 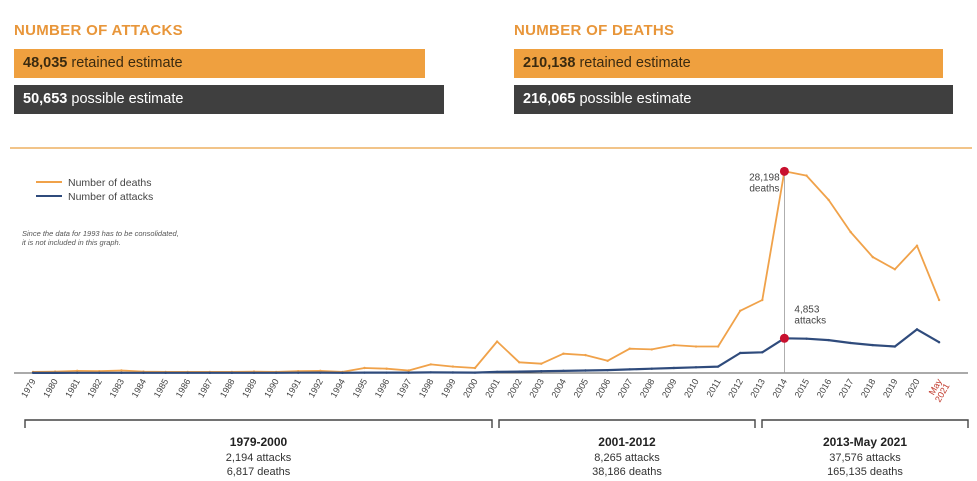 I want to click on x-tick: 1999, so click(x=448, y=388).